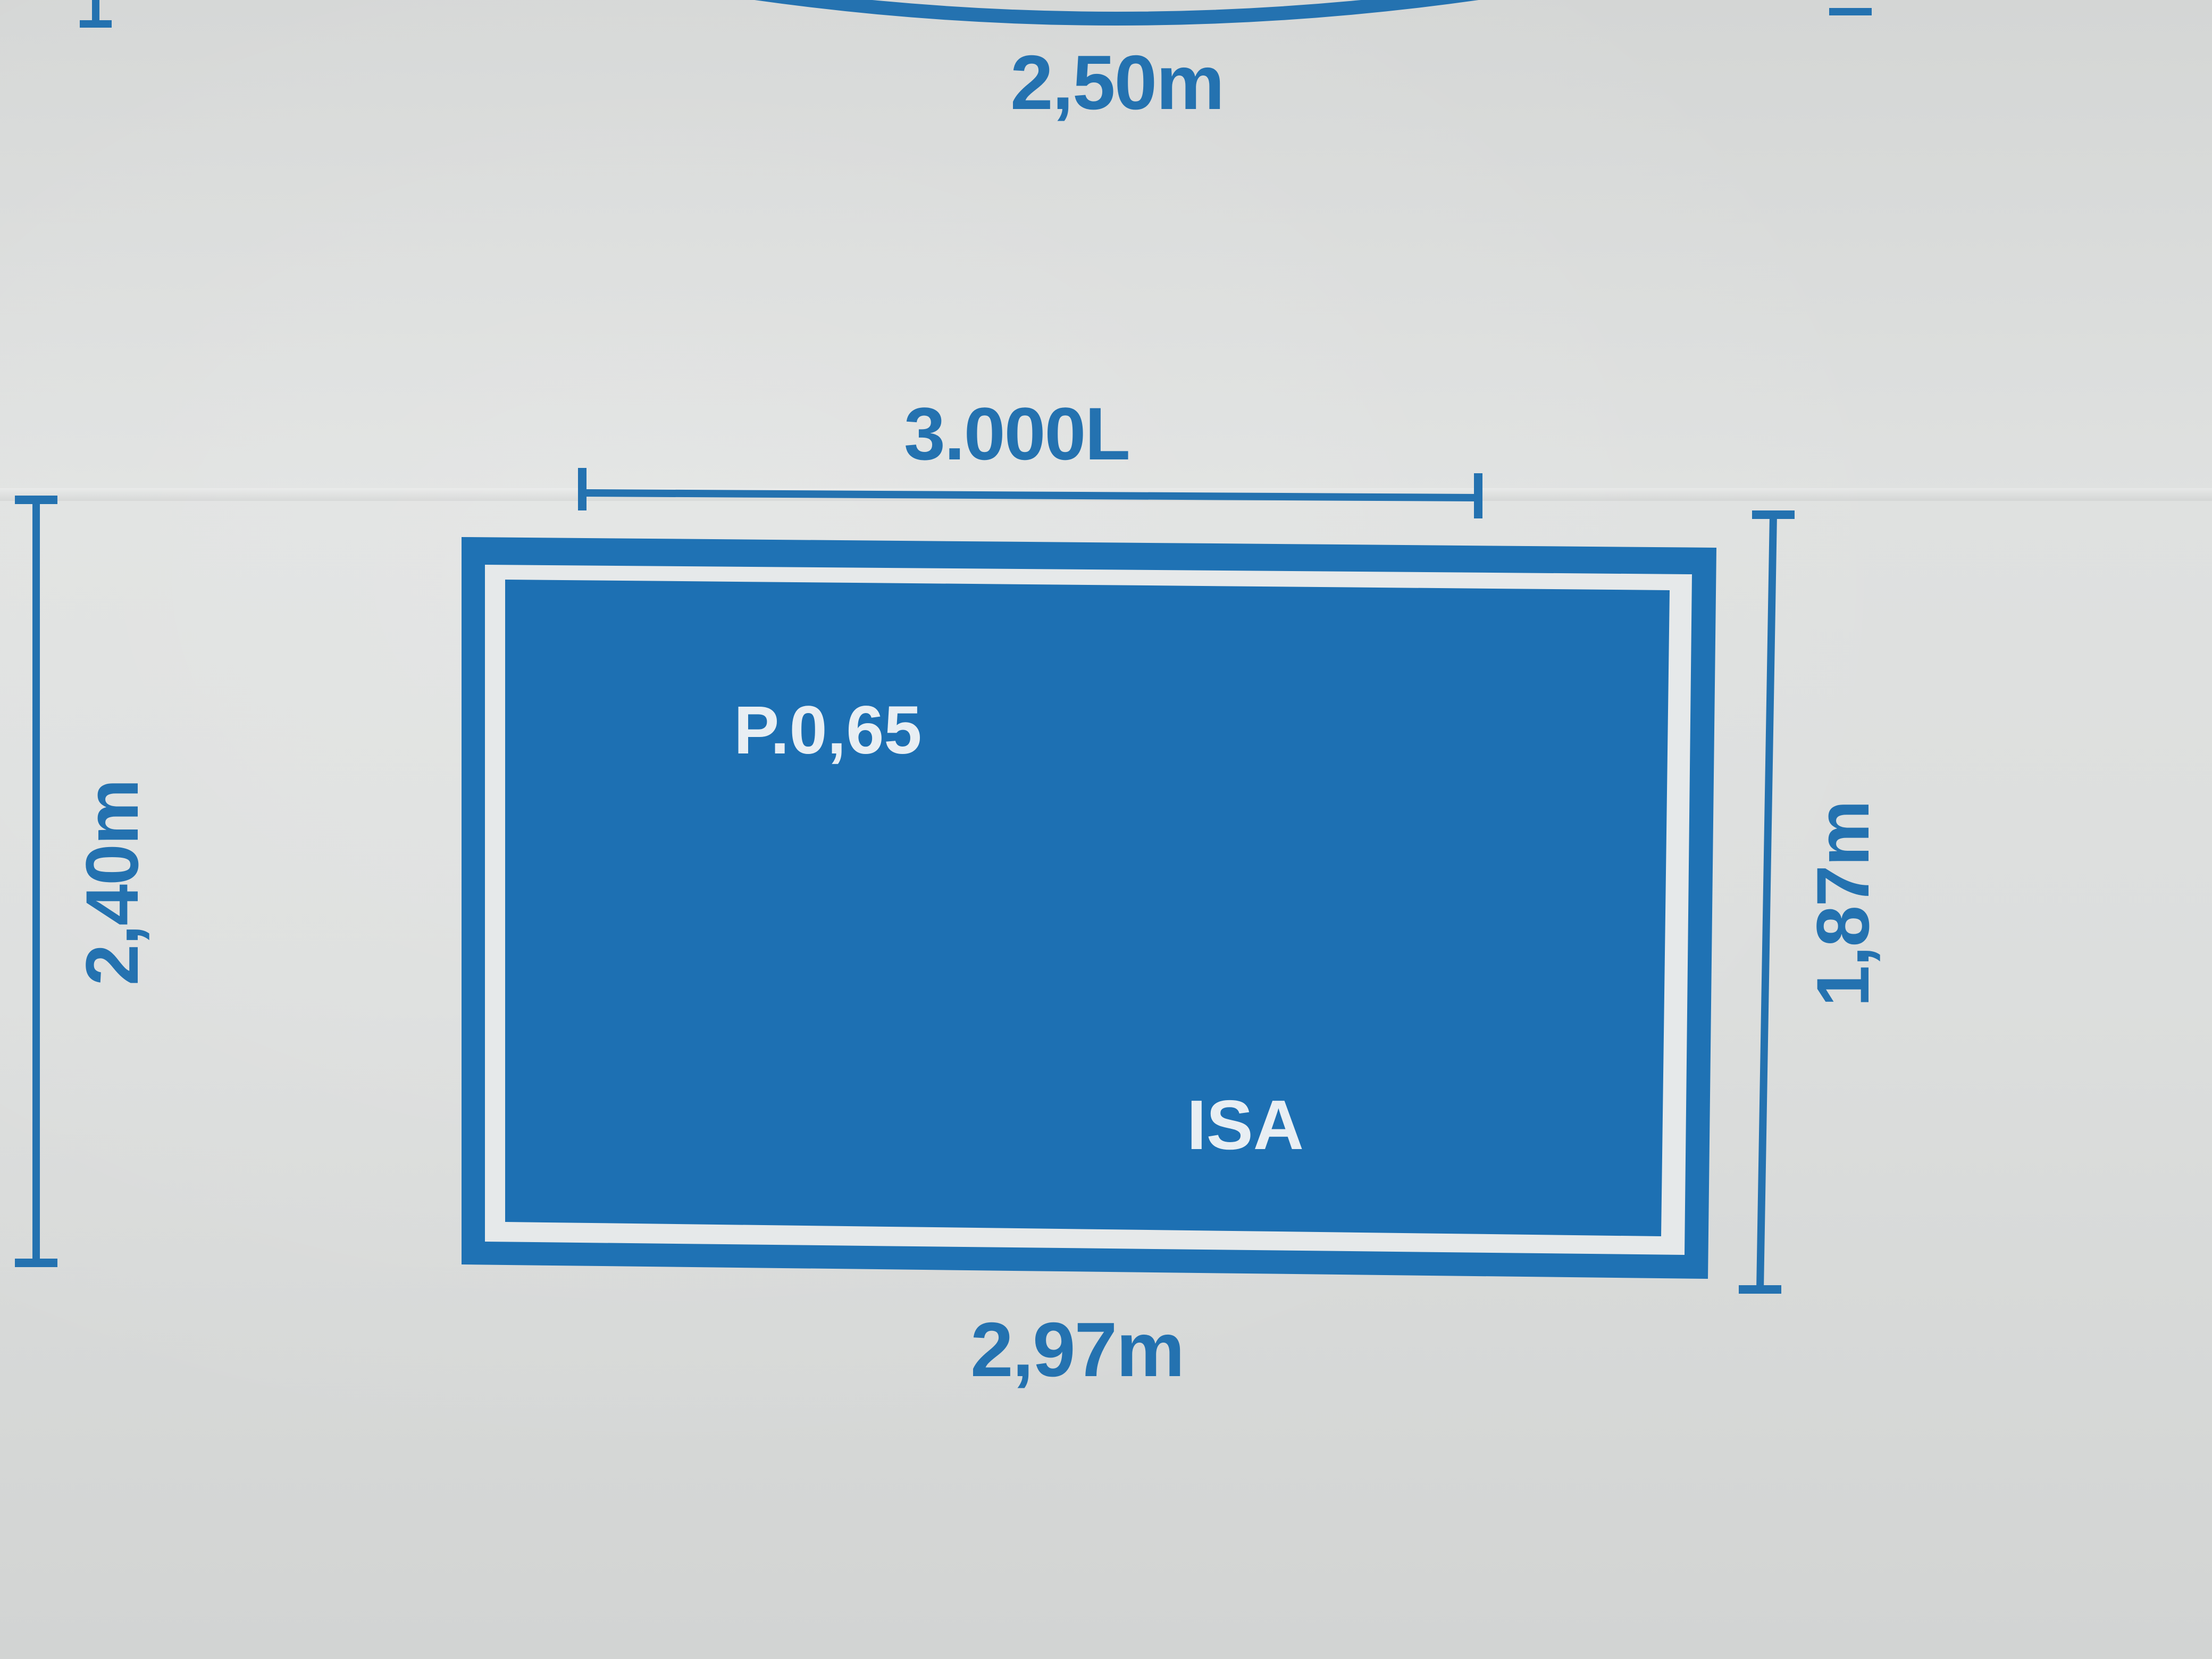 This screenshot has width=2212, height=1659. I want to click on left-height-label: 2,40m, so click(112, 883).